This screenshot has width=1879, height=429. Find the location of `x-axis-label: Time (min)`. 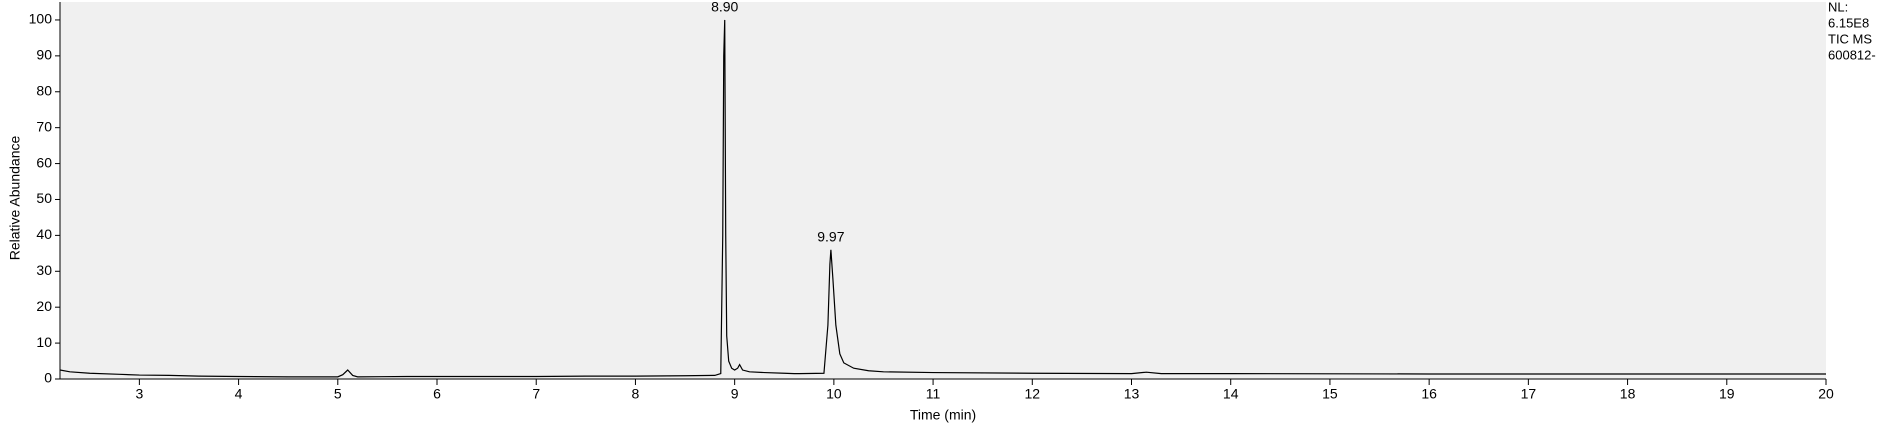

x-axis-label: Time (min) is located at coordinates (943, 415).